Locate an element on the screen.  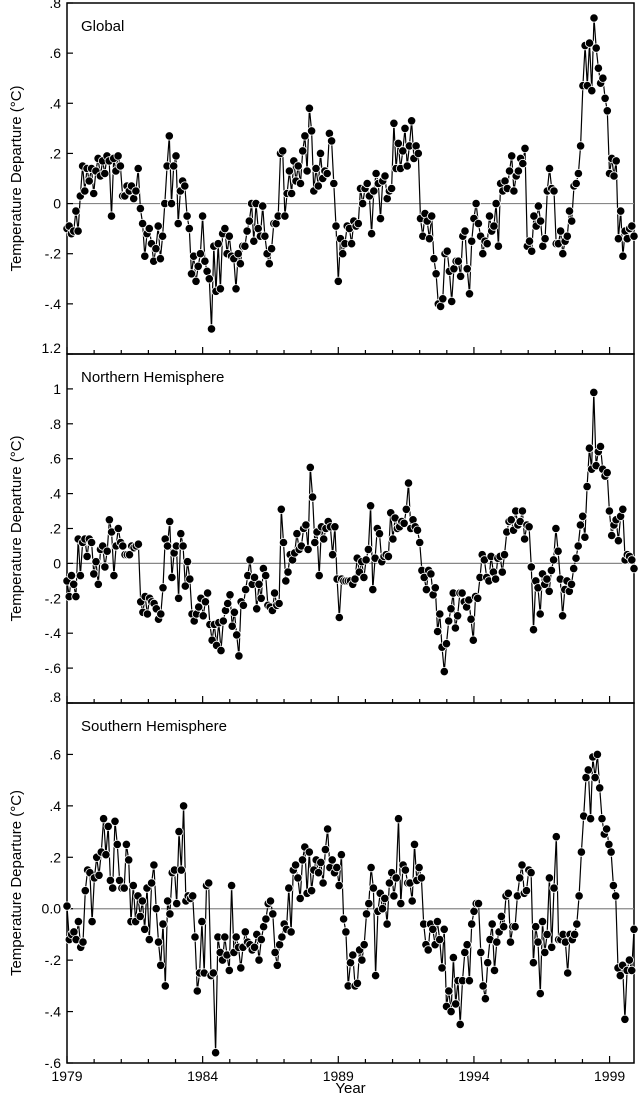
y-tick-label: -.6 is located at coordinates (53, 1063).